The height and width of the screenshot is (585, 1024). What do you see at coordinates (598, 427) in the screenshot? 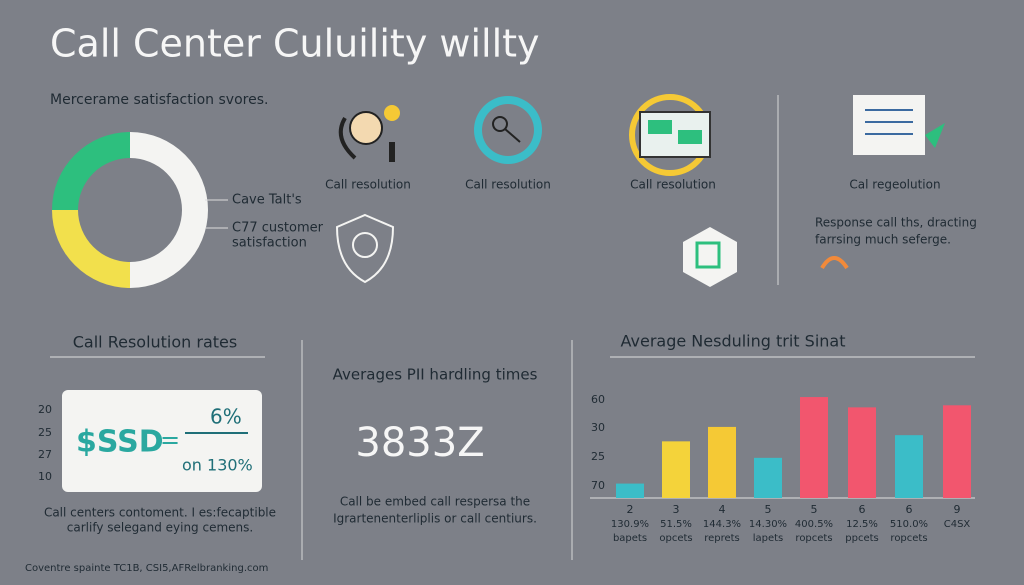
I see `y-tick-label: 30` at bounding box center [598, 427].